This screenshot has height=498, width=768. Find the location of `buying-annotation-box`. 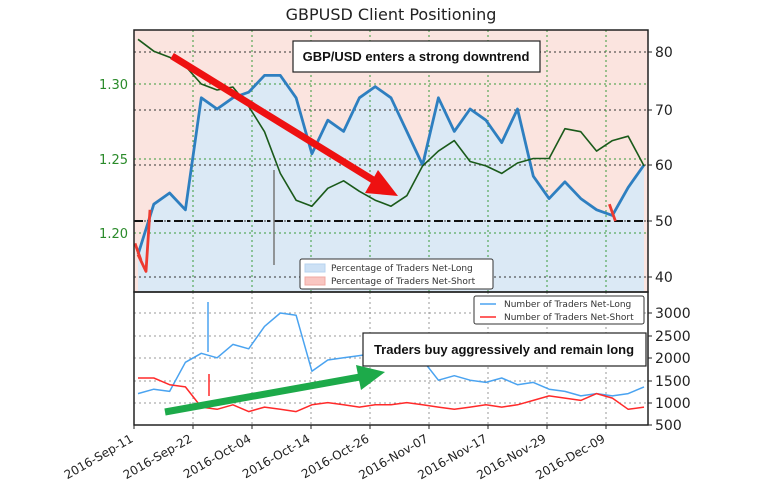

buying-annotation-box is located at coordinates (504, 349).